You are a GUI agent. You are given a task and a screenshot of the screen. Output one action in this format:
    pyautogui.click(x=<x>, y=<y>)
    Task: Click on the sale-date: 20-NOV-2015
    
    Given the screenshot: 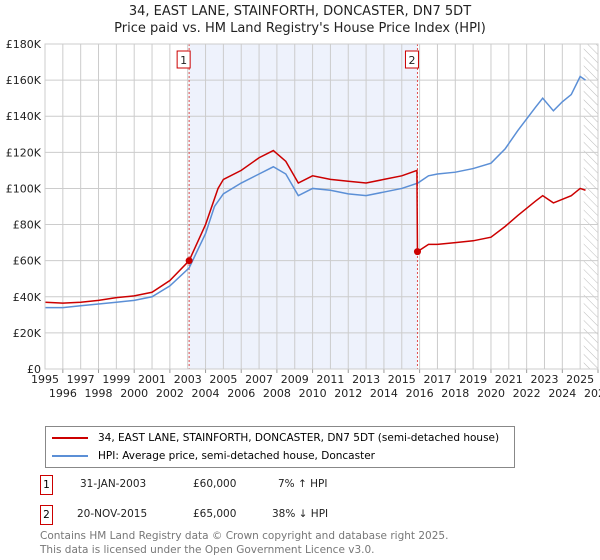 What is the action you would take?
    pyautogui.click(x=112, y=514)
    